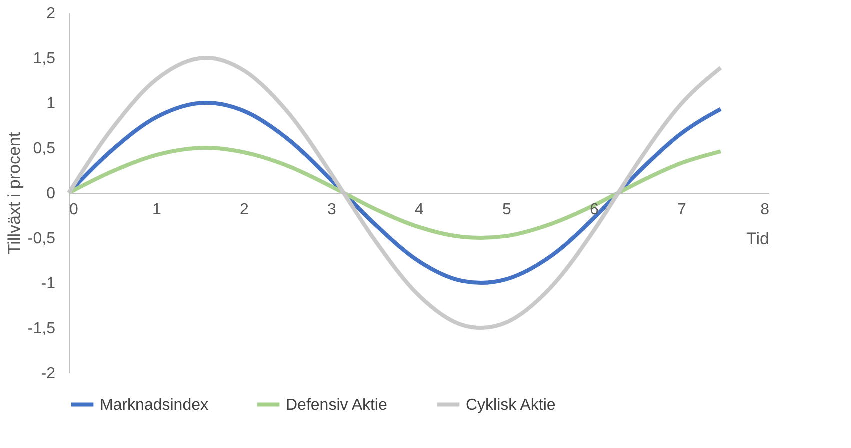 This screenshot has width=851, height=448. Describe the element at coordinates (682, 210) in the screenshot. I see `x-tick-label: 7` at that location.